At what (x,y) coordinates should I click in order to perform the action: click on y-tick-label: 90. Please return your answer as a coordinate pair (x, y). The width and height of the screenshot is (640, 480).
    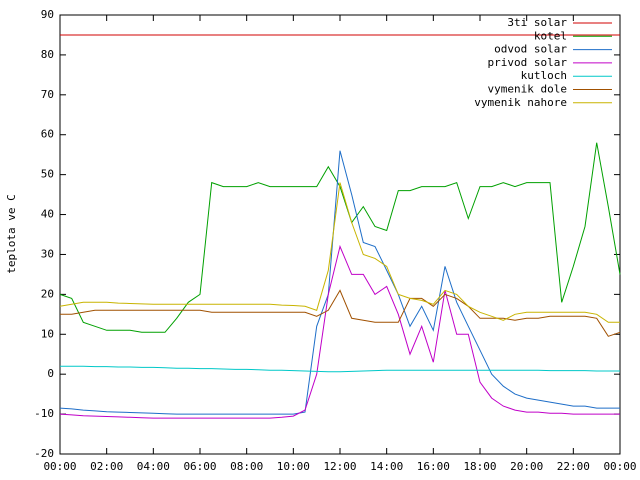
    Looking at the image, I should click on (47, 14).